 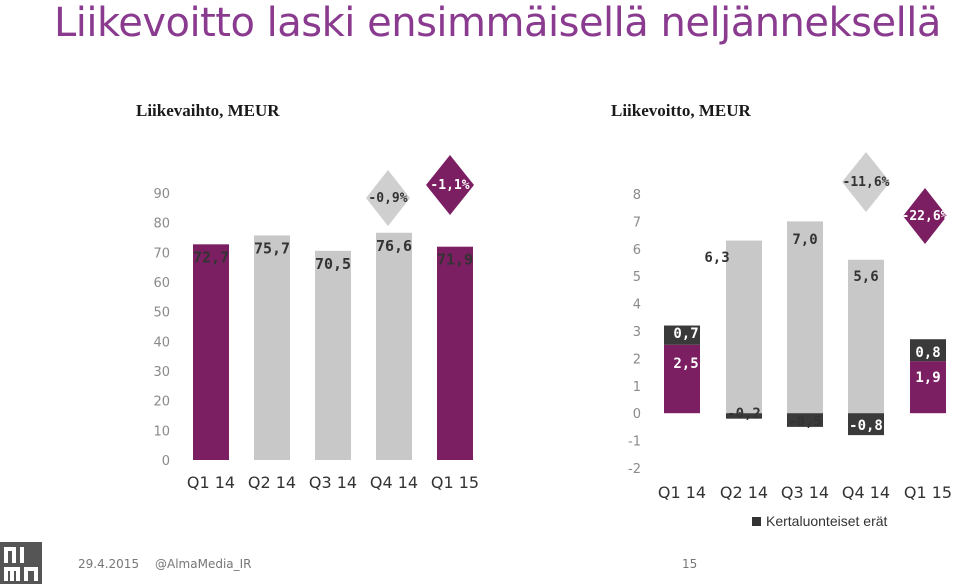 What do you see at coordinates (634, 442) in the screenshot?
I see `y-tick-label: -1` at bounding box center [634, 442].